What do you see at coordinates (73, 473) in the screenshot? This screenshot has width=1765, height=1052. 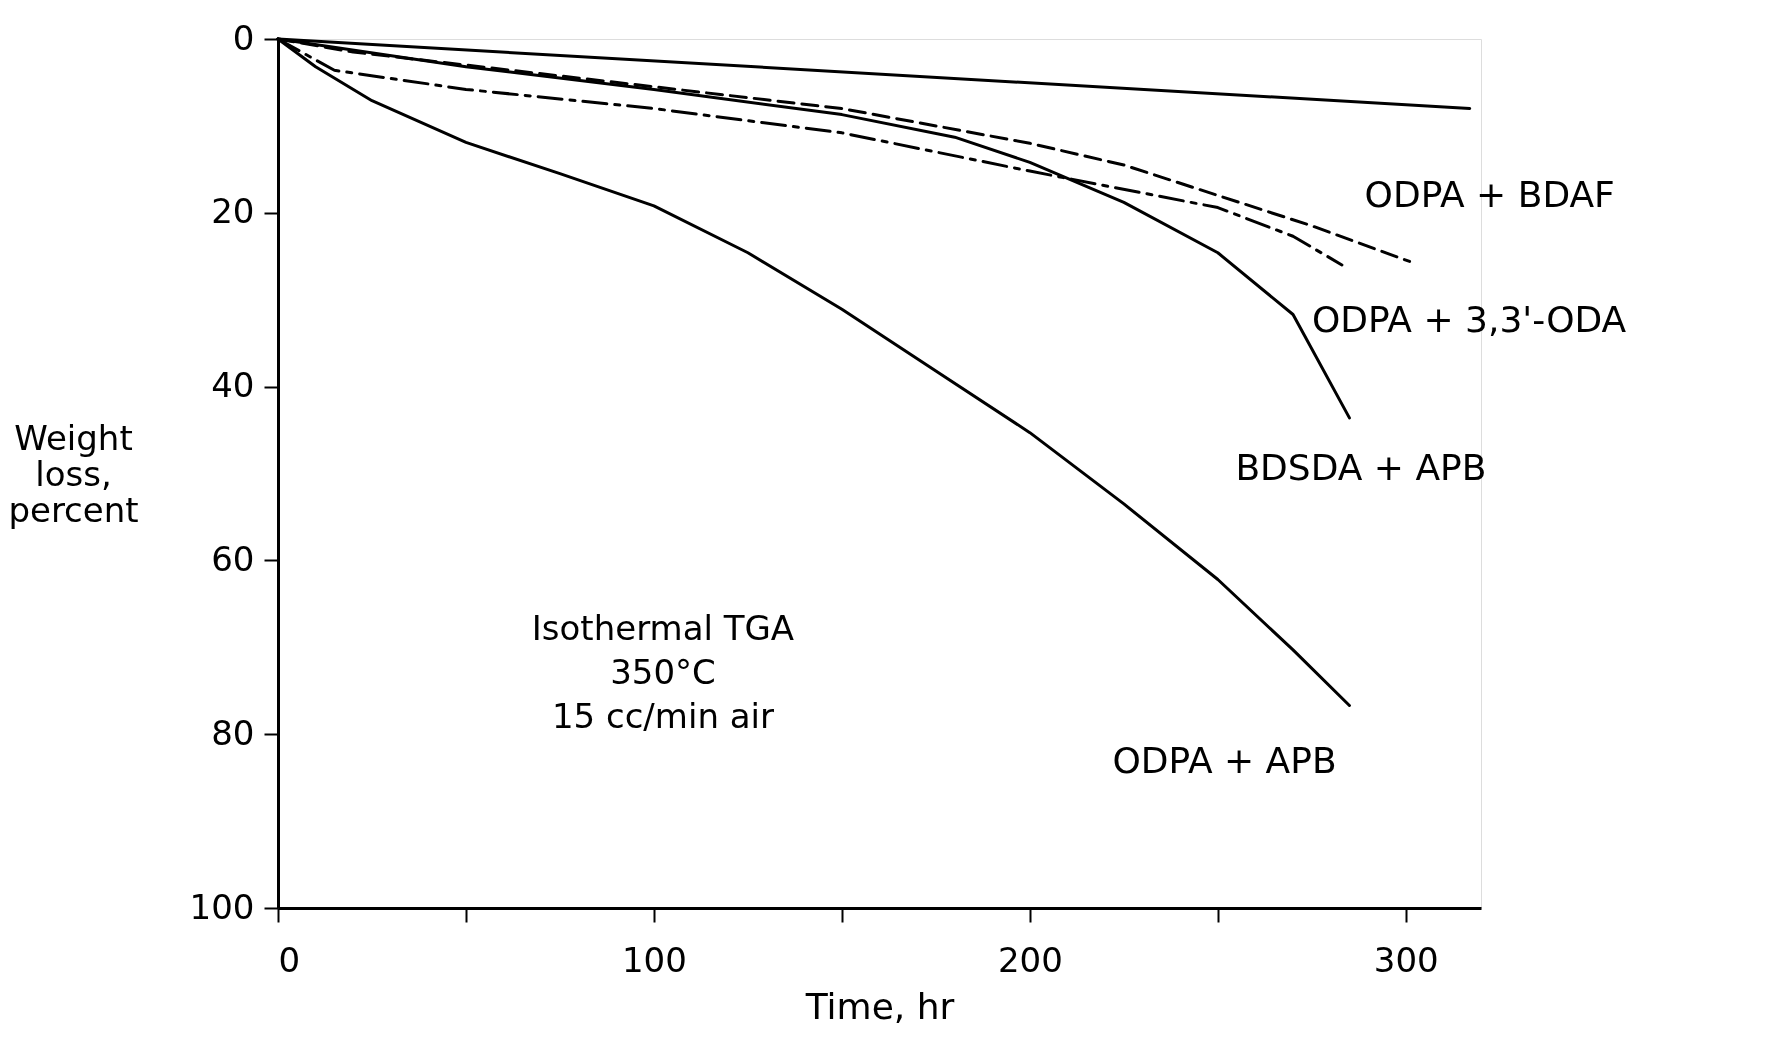 I see `y-axis-title: Weight loss, percent` at bounding box center [73, 473].